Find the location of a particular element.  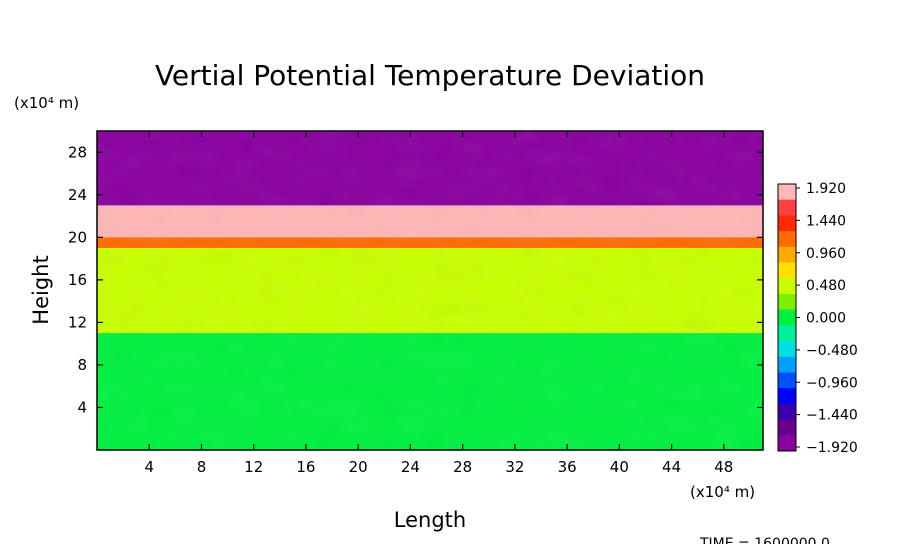

colorbar-label: −0.960 is located at coordinates (832, 383).